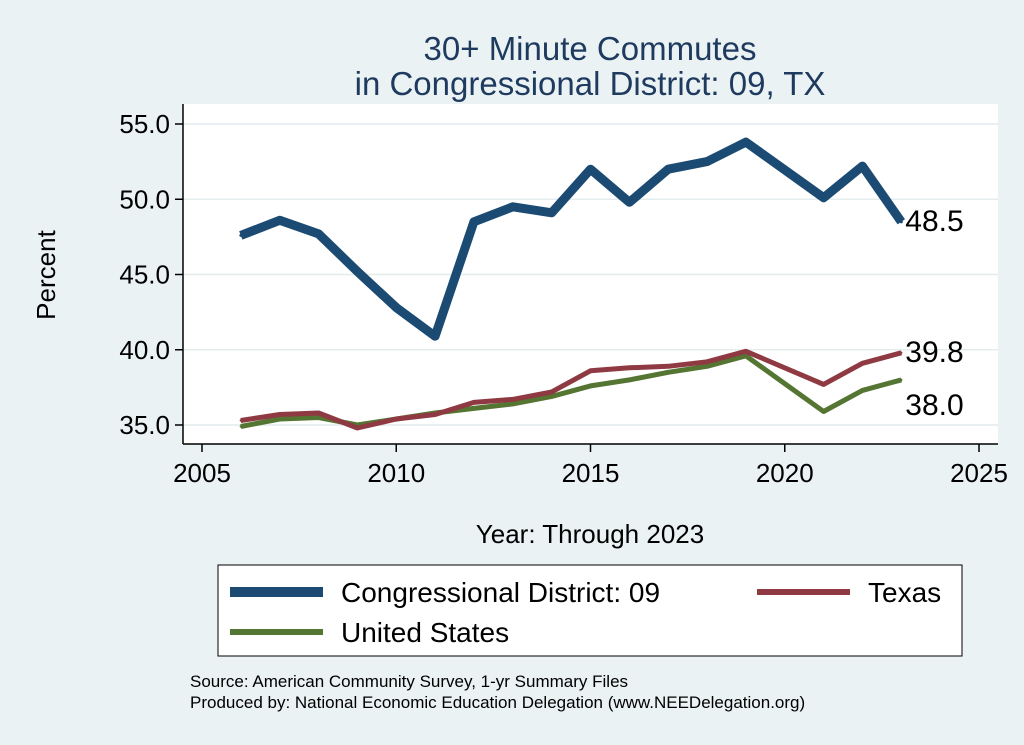  What do you see at coordinates (474, 408) in the screenshot?
I see `data-point-us-2012` at bounding box center [474, 408].